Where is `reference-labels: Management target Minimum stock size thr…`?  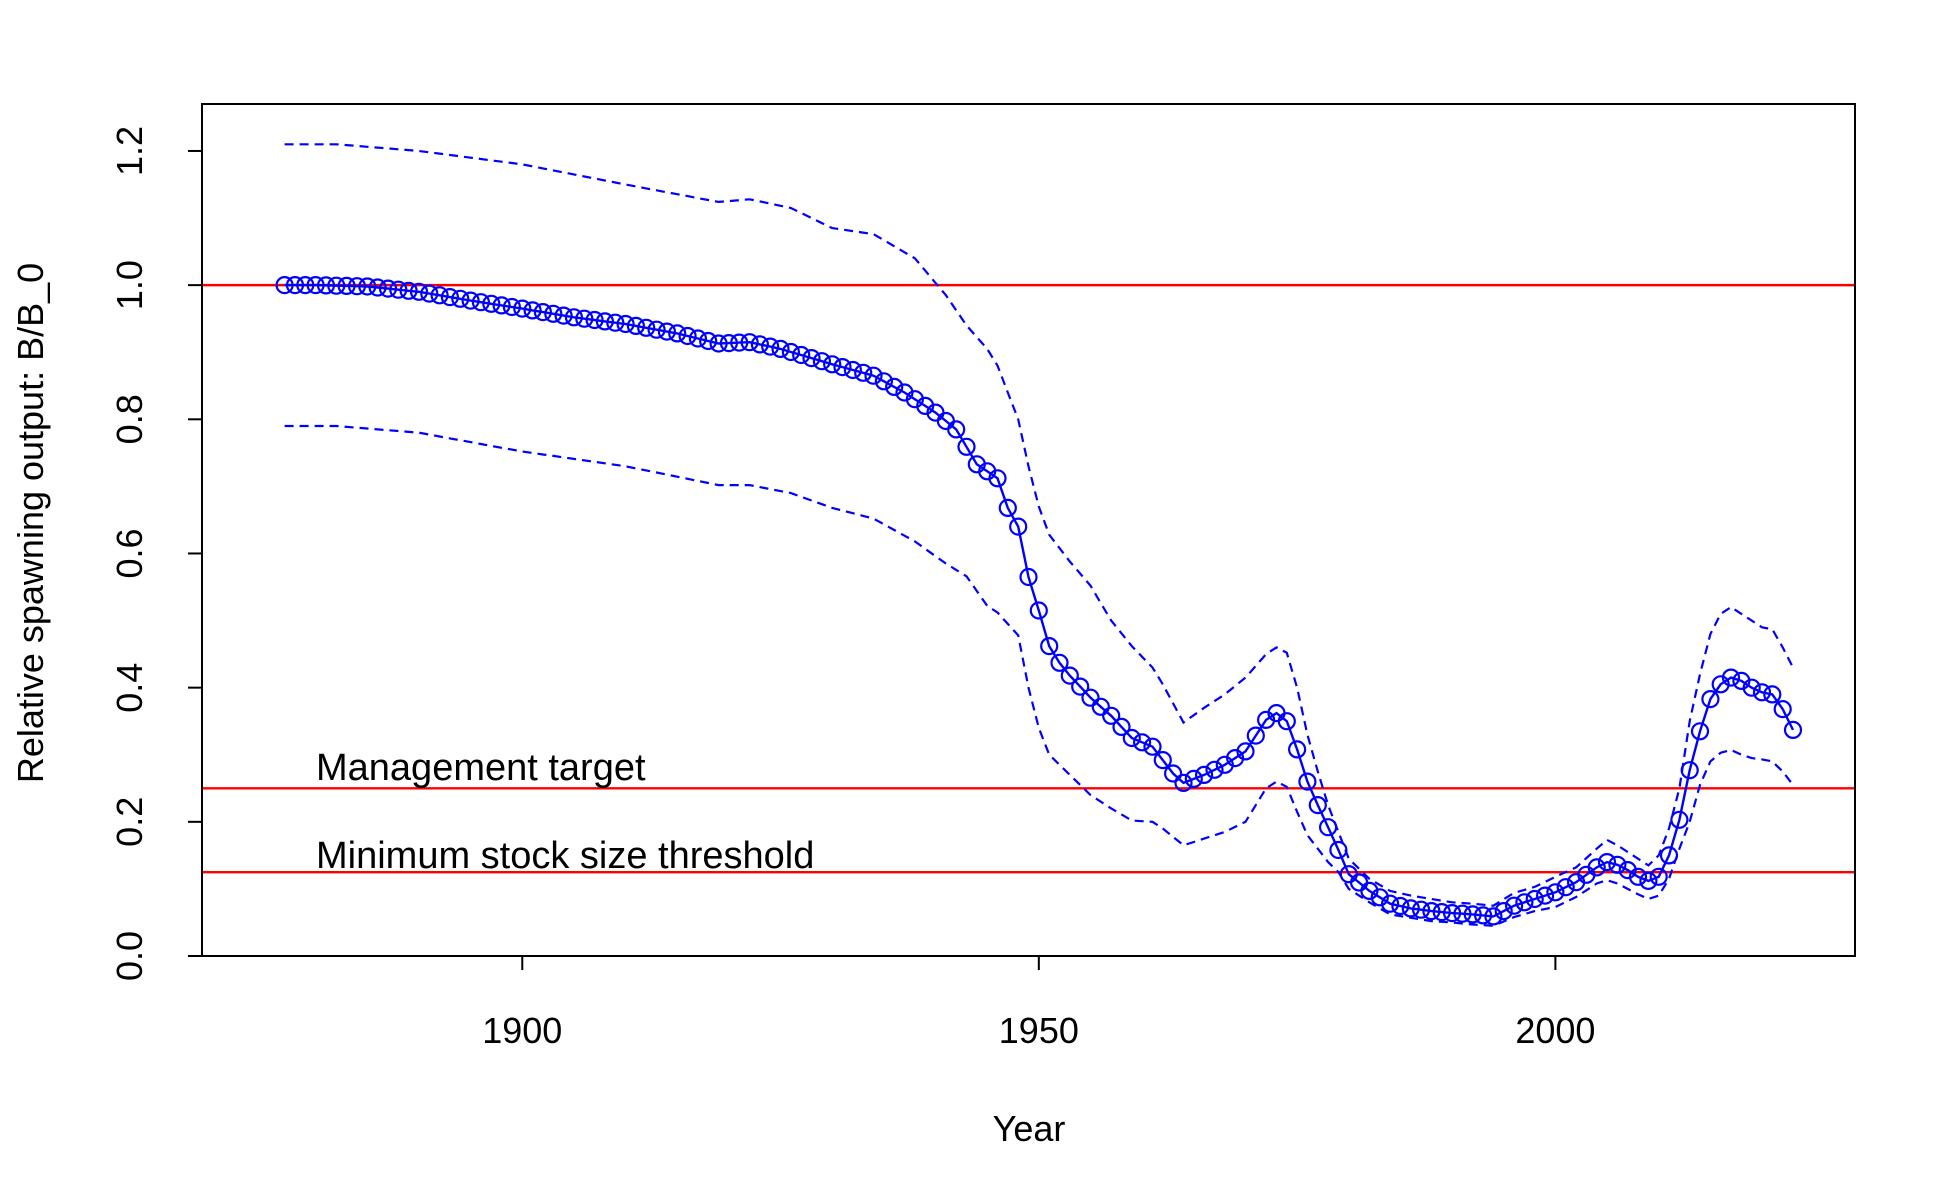
reference-labels: Management target Minimum stock size thr… is located at coordinates (565, 812).